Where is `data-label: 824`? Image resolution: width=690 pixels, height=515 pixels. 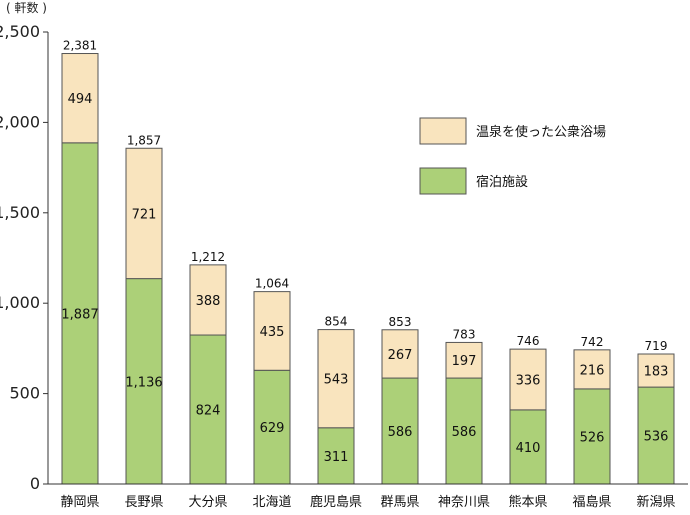 data-label: 824 is located at coordinates (208, 411).